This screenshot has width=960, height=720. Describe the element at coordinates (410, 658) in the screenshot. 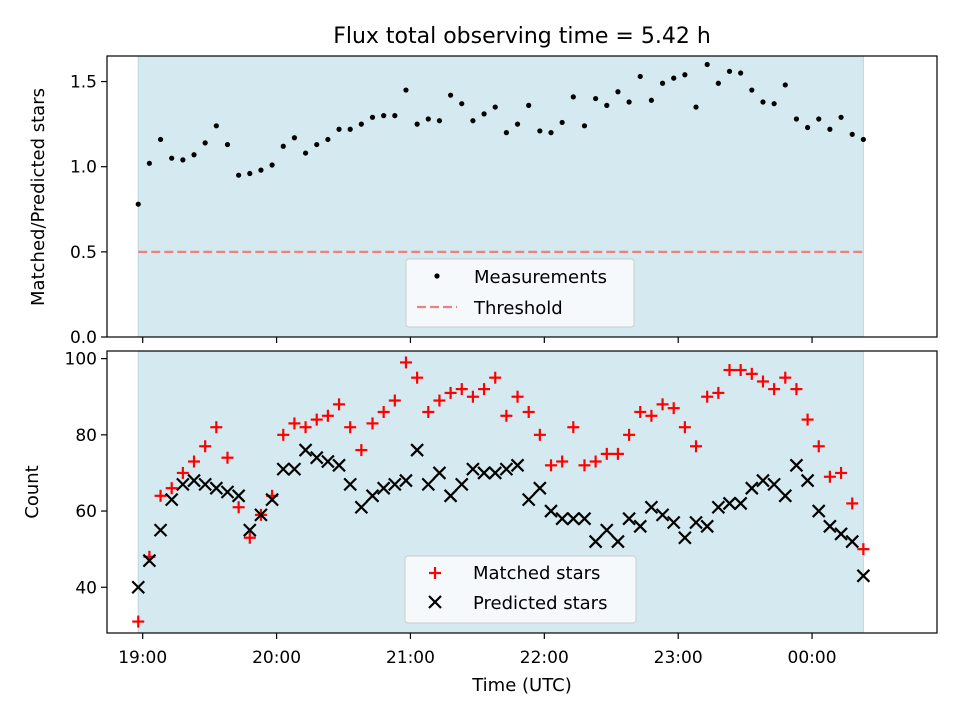

I see `x-tick-label: 21:00` at that location.